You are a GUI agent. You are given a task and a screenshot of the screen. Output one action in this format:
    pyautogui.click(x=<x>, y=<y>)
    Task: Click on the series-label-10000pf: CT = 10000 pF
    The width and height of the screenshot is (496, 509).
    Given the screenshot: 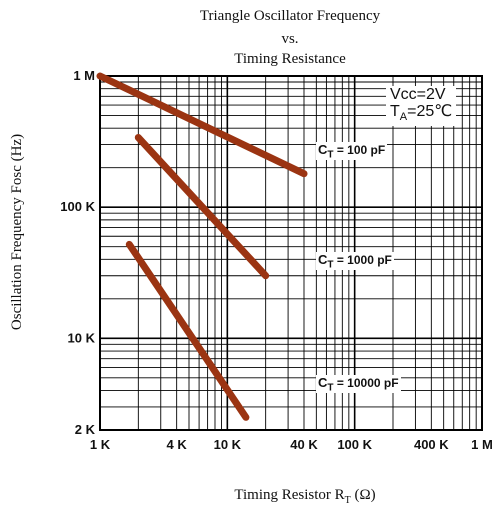 What is the action you would take?
    pyautogui.click(x=358, y=384)
    